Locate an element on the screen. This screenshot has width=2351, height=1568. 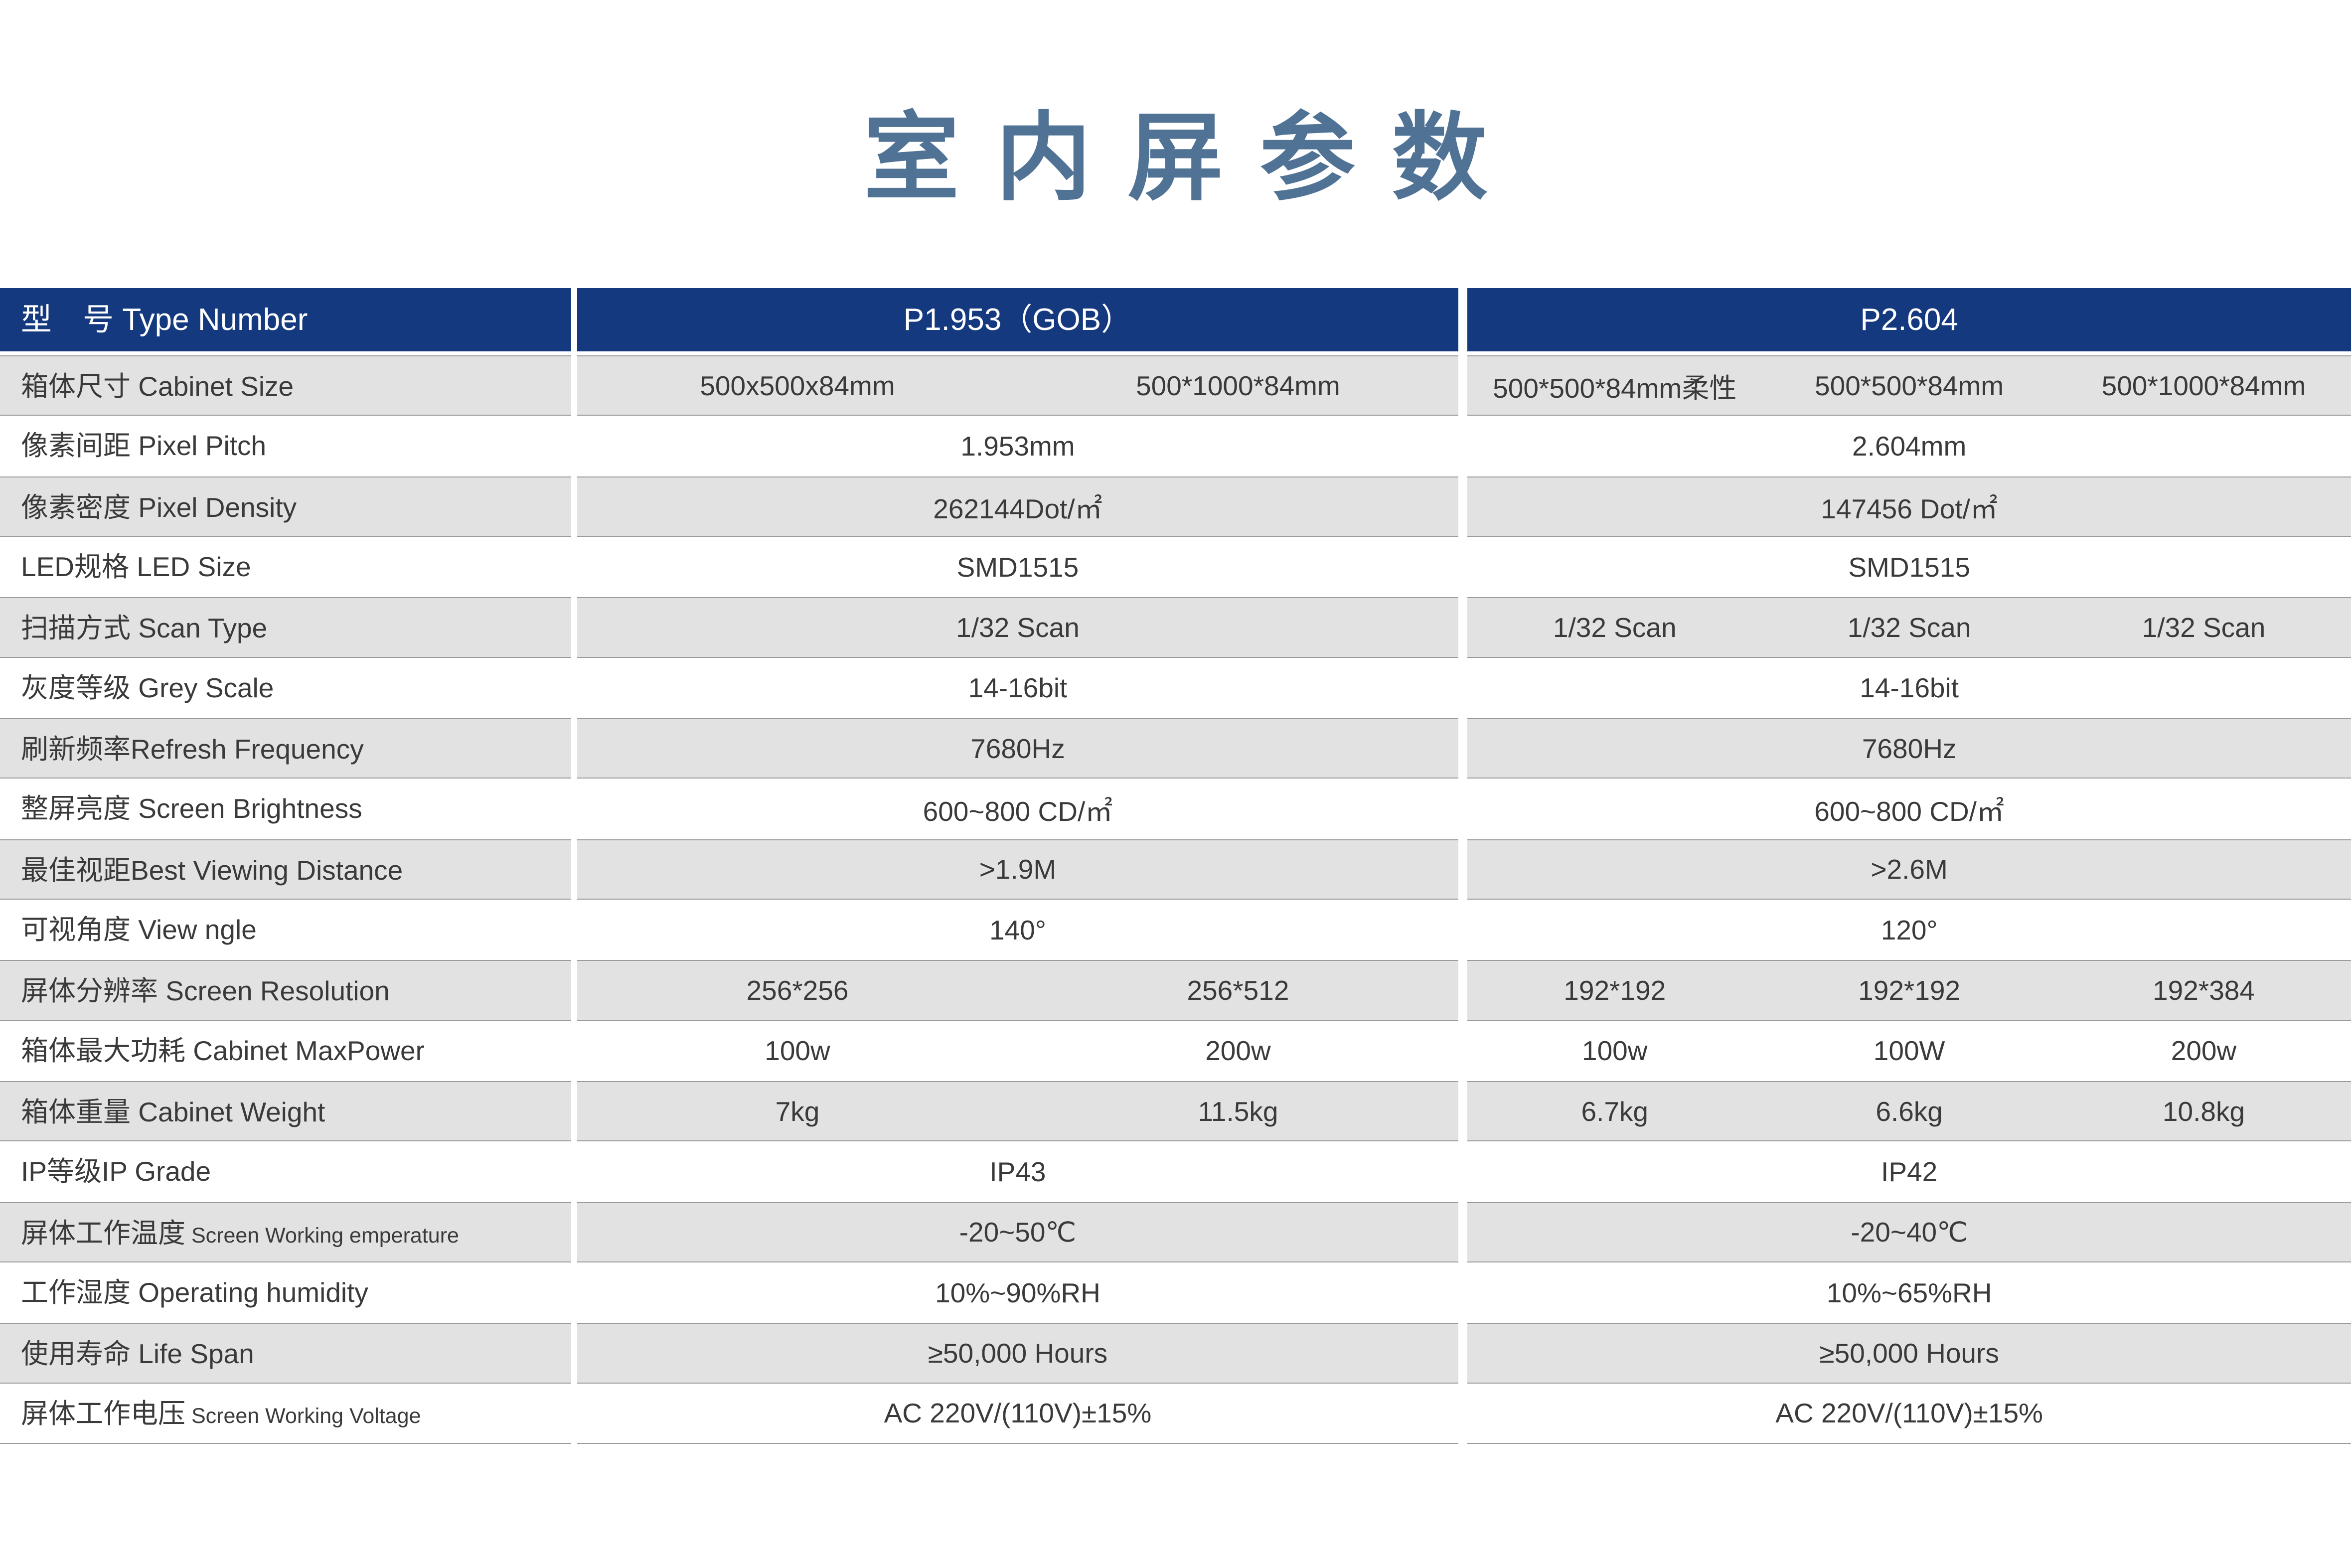
label-en: Cabinet Weight is located at coordinates (228, 1111).